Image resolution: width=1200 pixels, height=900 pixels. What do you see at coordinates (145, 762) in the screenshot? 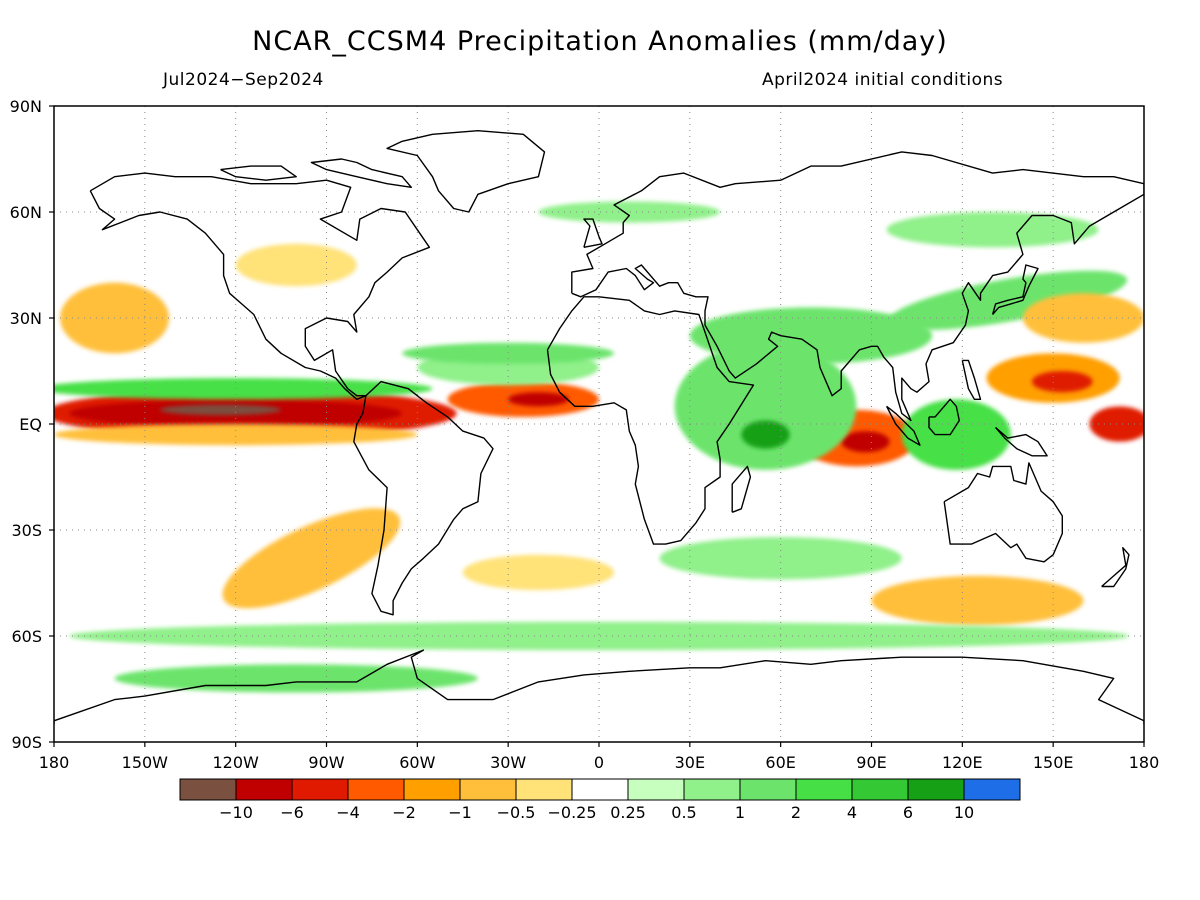
I see `lon-tick-label: 150W` at bounding box center [145, 762].